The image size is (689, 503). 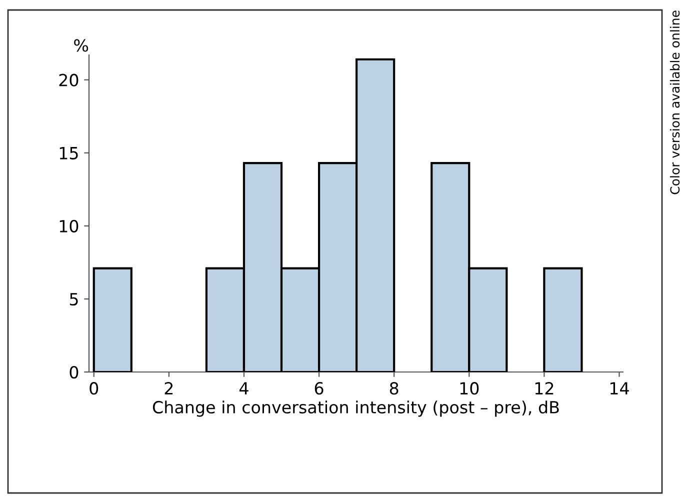 I want to click on y-tick-label: 15, so click(x=69, y=153).